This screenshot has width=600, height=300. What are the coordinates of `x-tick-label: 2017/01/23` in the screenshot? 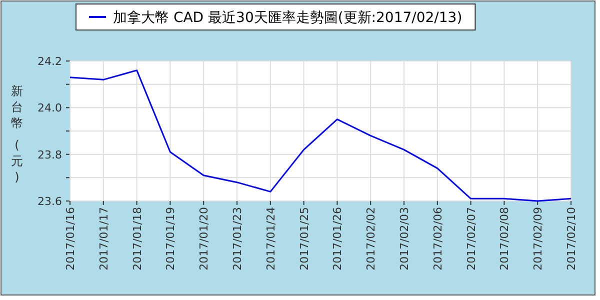 It's located at (237, 238).